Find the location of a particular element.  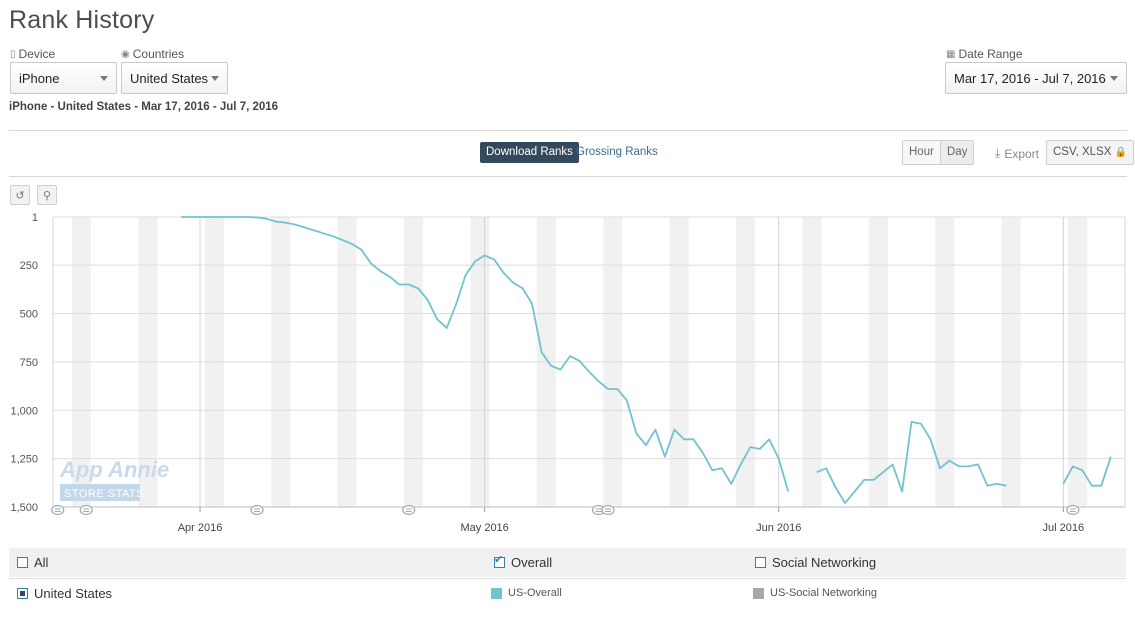

legend-country-label: United States is located at coordinates (73, 593).